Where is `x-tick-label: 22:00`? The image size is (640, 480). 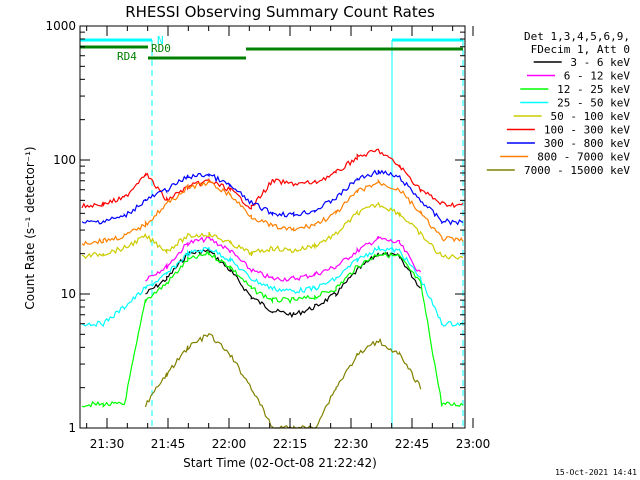
x-tick-label: 22:00 is located at coordinates (229, 444).